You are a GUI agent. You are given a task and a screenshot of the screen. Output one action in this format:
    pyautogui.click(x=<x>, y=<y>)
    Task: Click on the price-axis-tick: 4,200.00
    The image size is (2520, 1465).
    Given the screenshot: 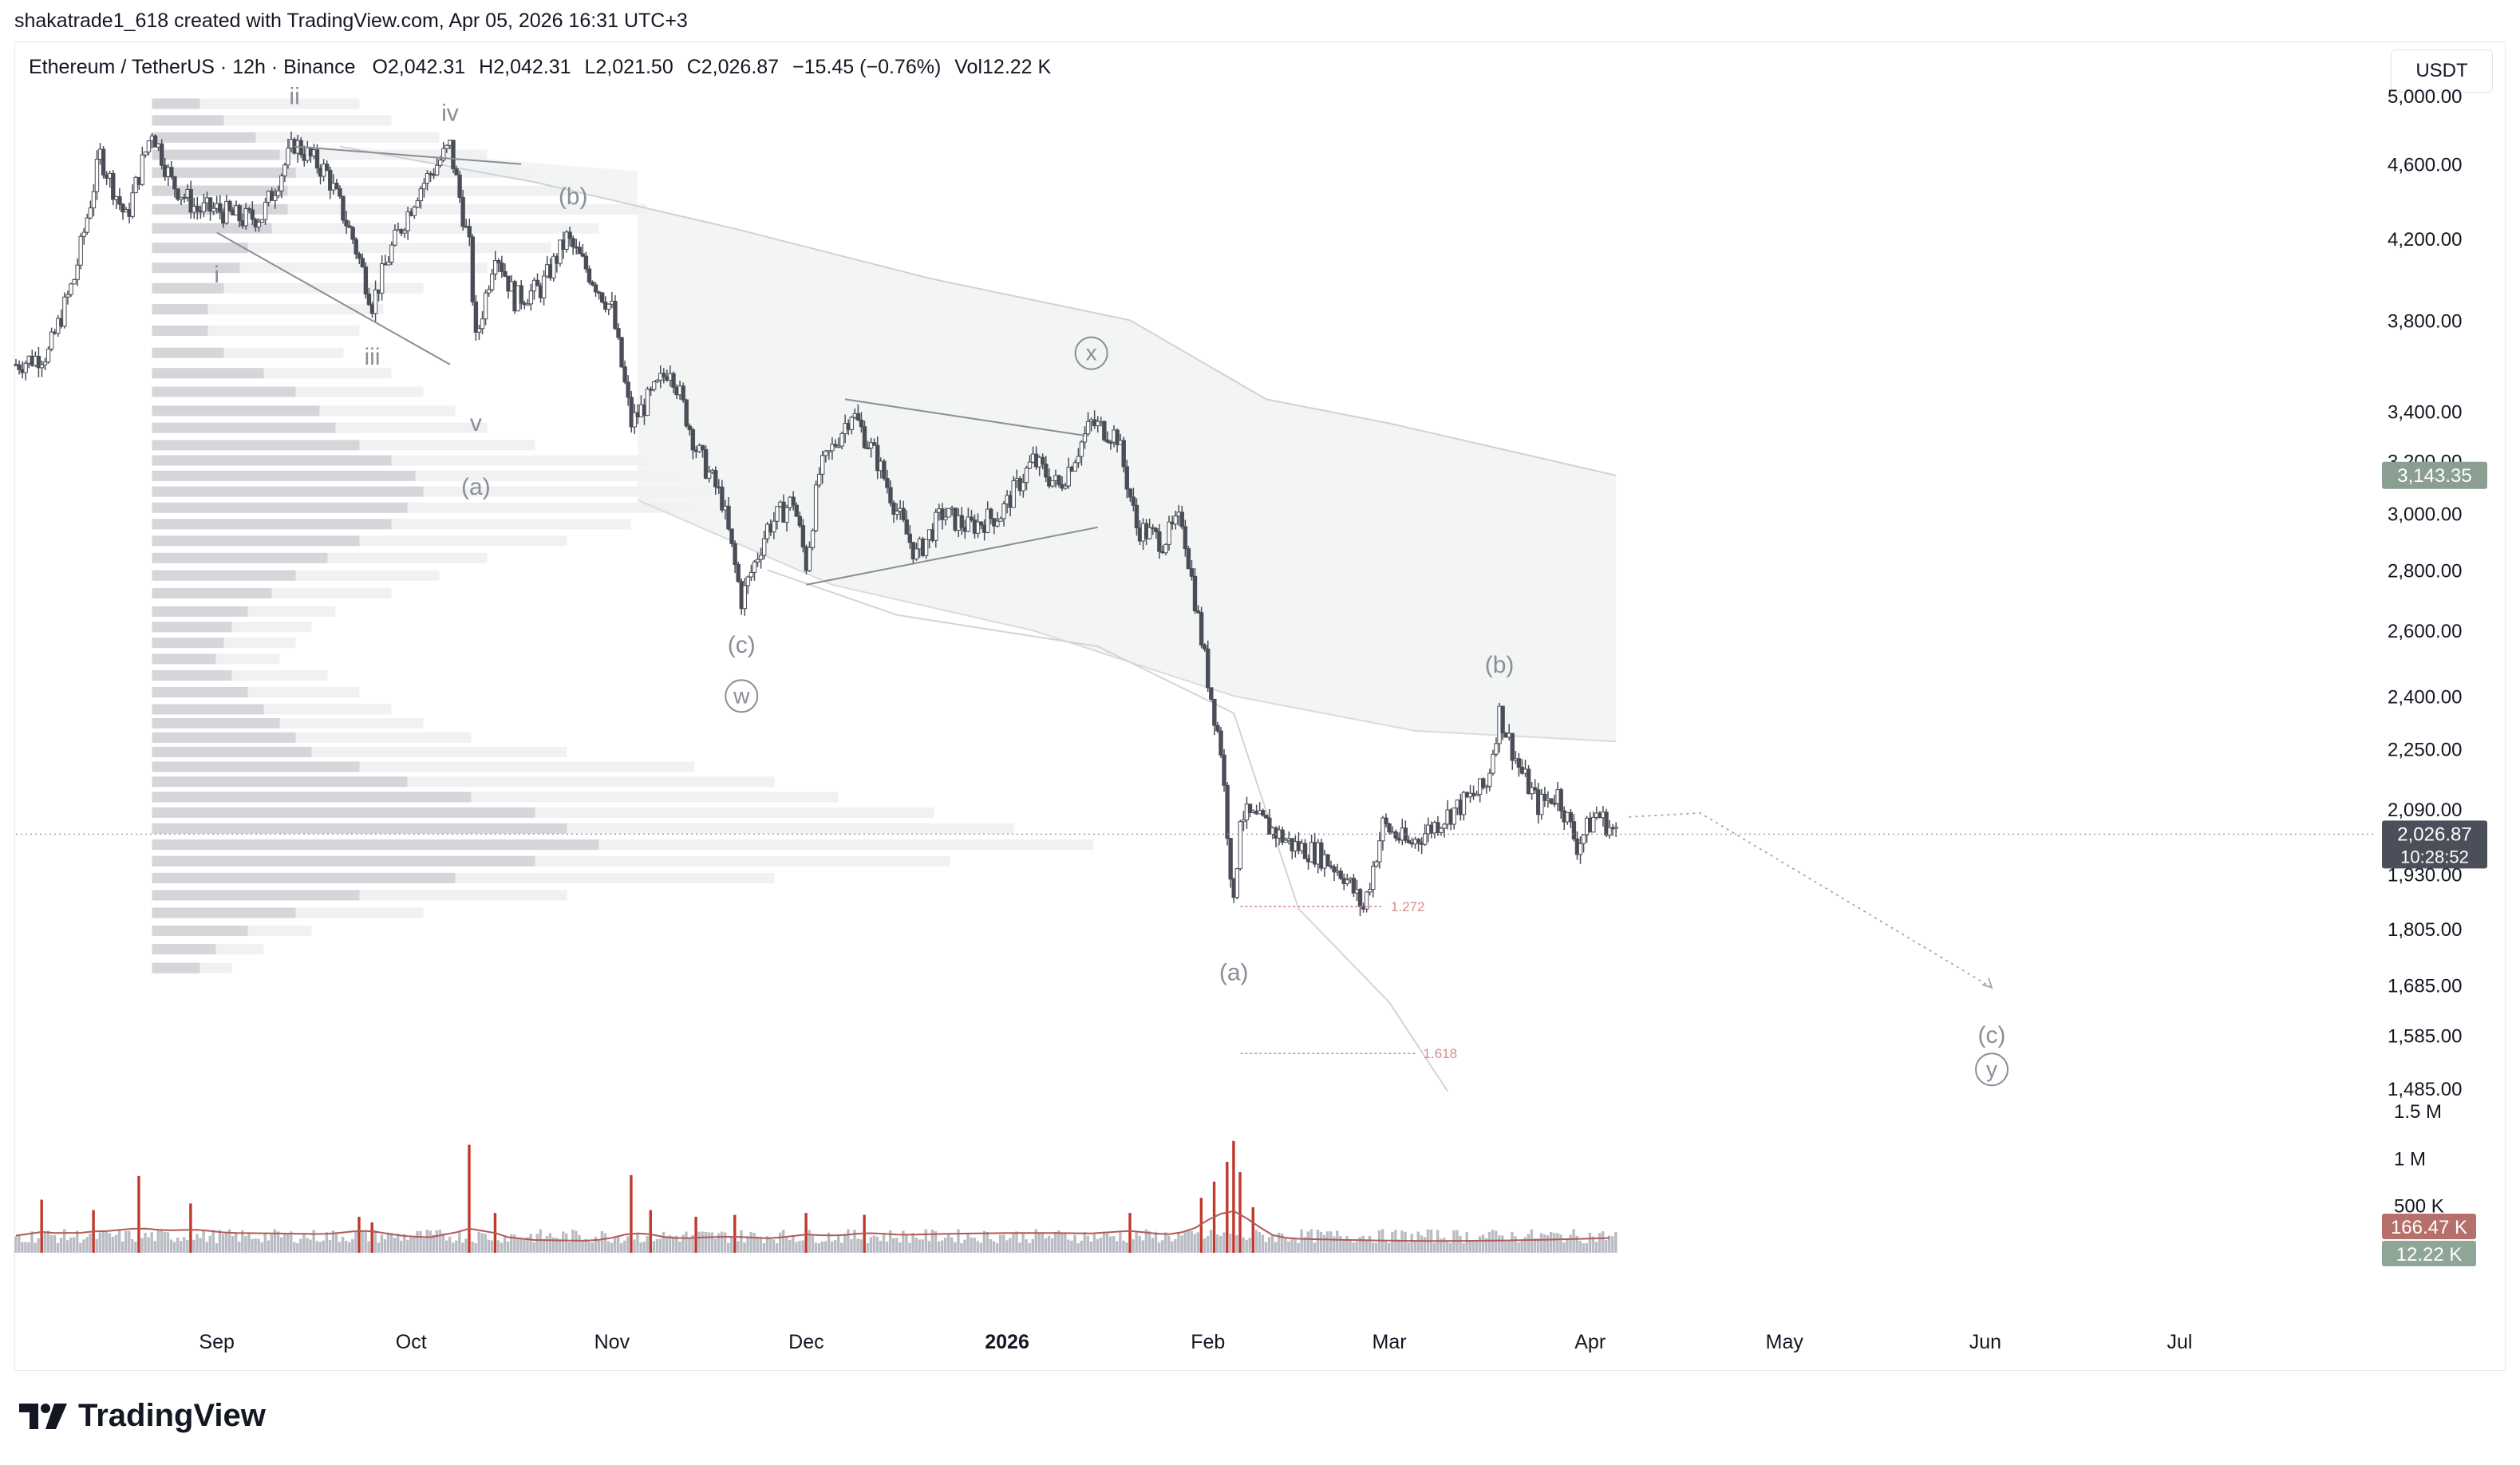 What is the action you would take?
    pyautogui.click(x=2425, y=240)
    